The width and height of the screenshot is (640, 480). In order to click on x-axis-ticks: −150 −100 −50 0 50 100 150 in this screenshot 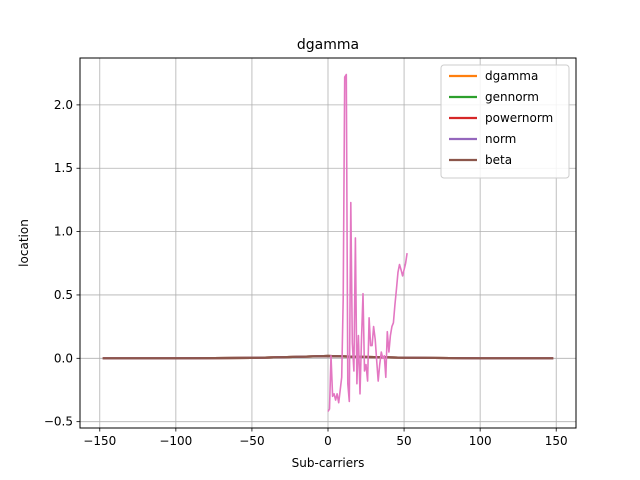, I will do `click(325, 438)`.